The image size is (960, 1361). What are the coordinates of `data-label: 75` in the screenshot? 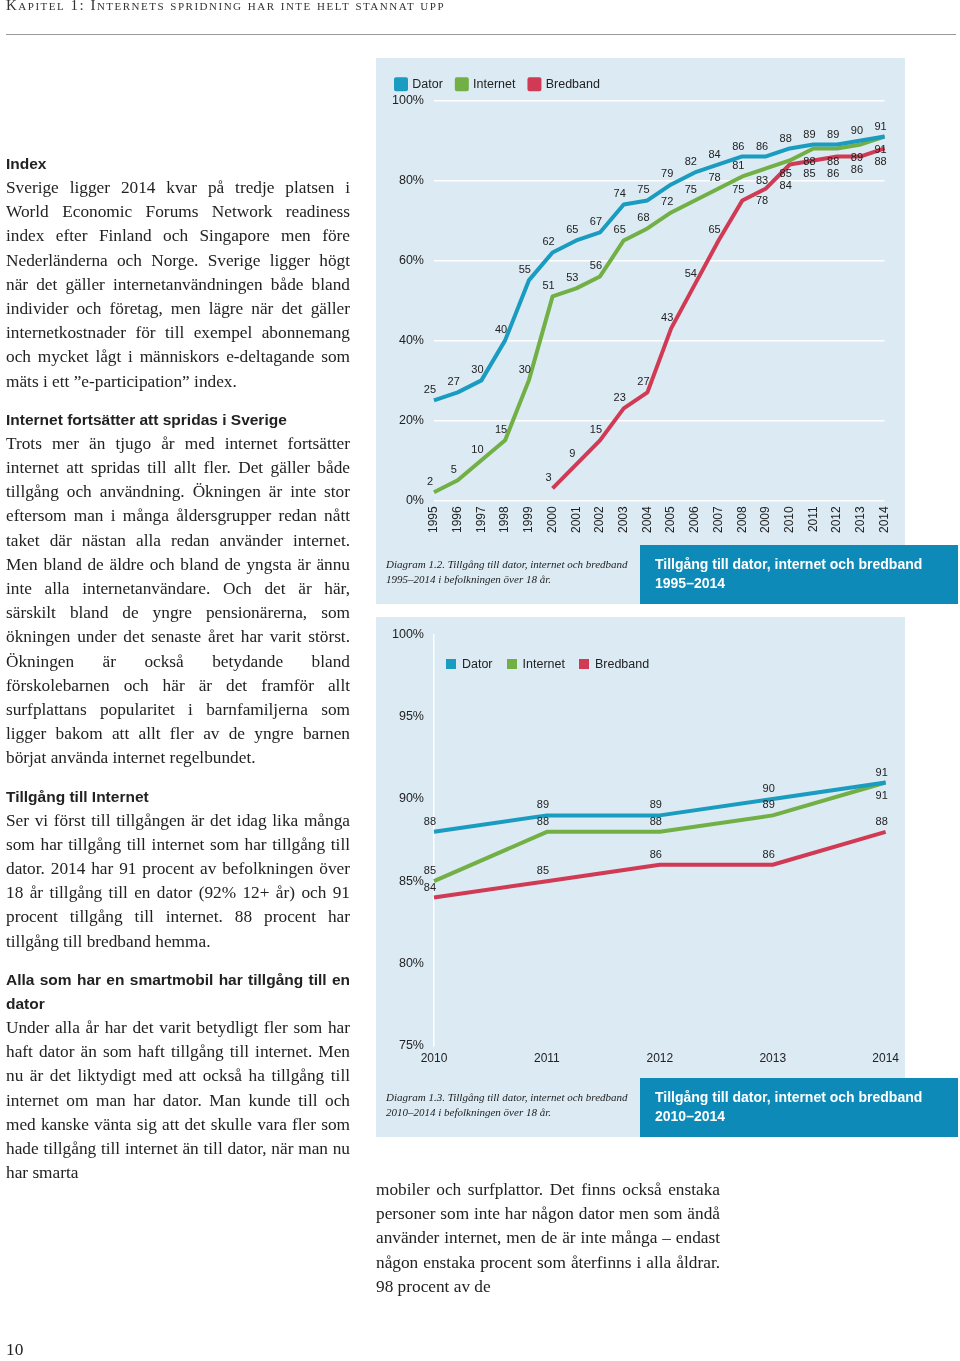 It's located at (690, 189).